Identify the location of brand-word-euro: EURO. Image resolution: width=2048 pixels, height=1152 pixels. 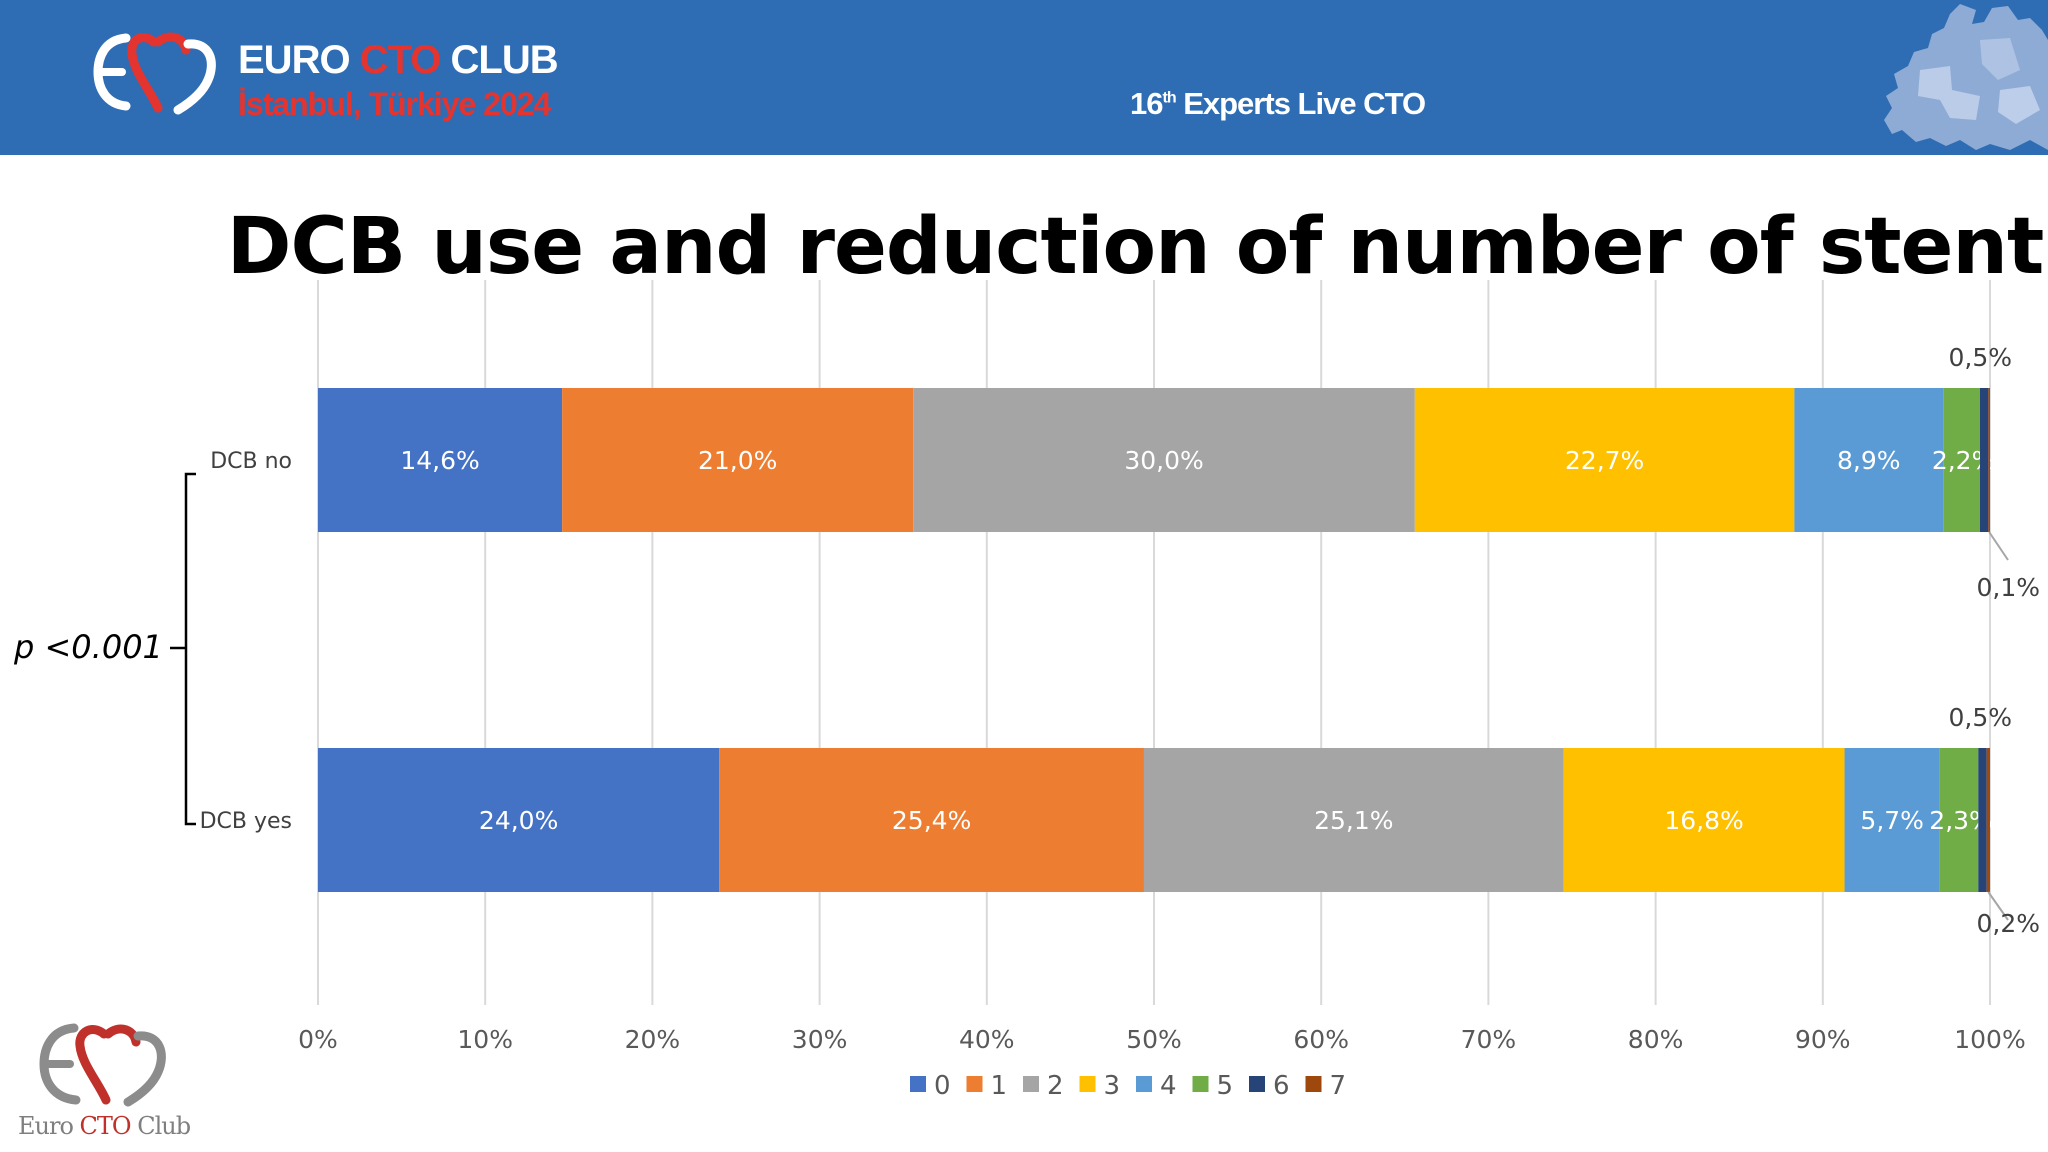
(294, 60).